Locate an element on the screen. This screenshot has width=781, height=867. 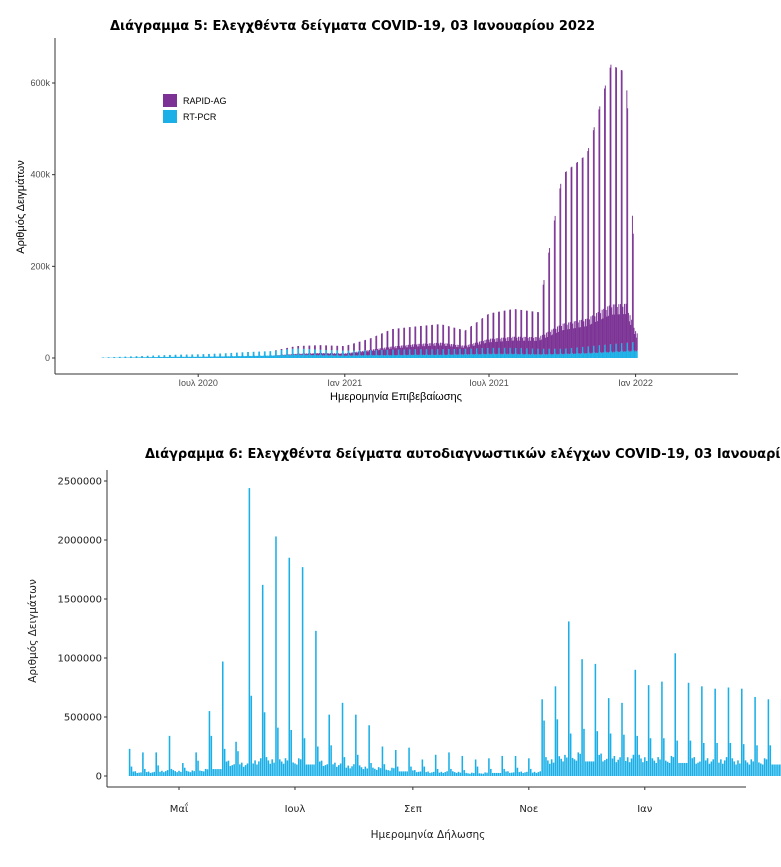
chart-5-x-tick-label: Ιουλ 2020 is located at coordinates (197, 383).